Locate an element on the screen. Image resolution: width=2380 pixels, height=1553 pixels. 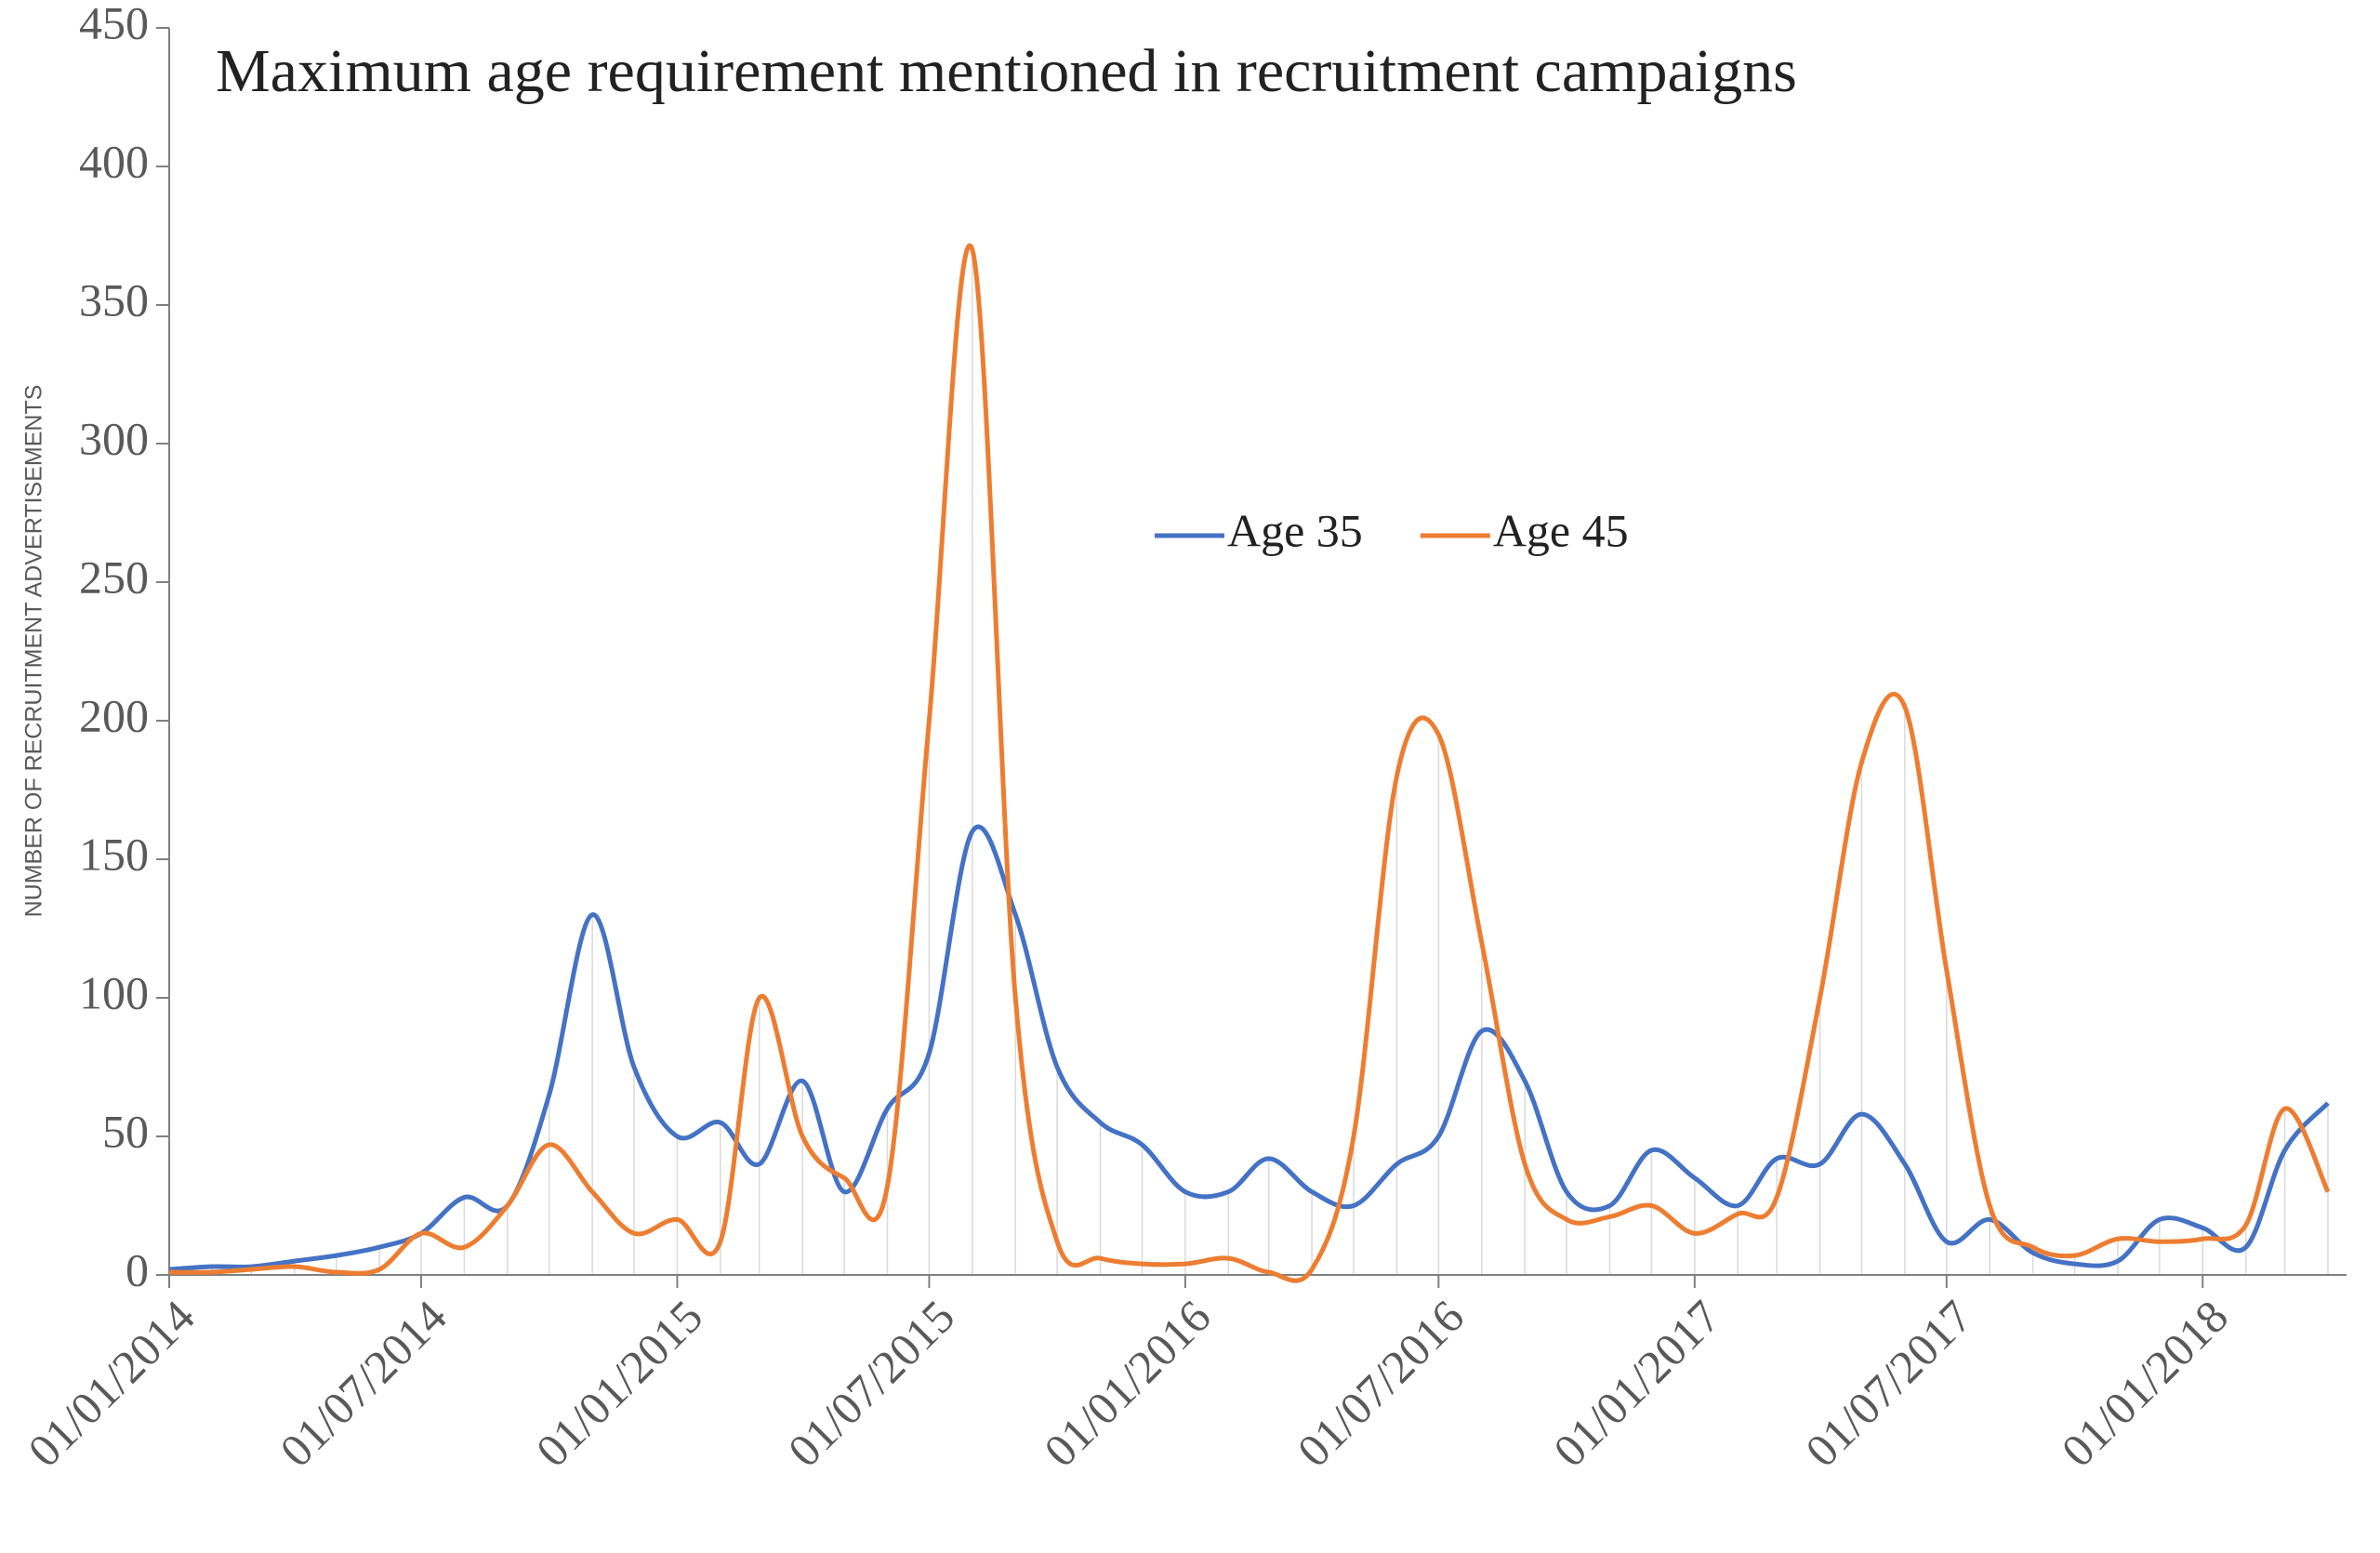
x-tick-label: 01/07/2015 is located at coordinates (871, 1383).